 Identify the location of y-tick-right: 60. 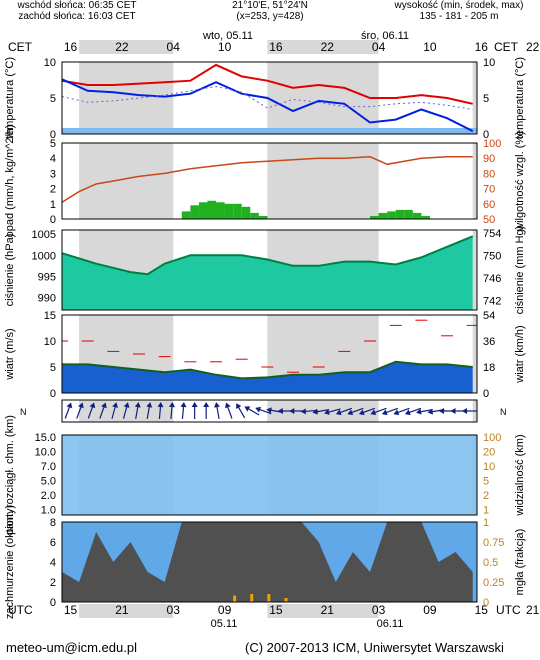
(489, 205).